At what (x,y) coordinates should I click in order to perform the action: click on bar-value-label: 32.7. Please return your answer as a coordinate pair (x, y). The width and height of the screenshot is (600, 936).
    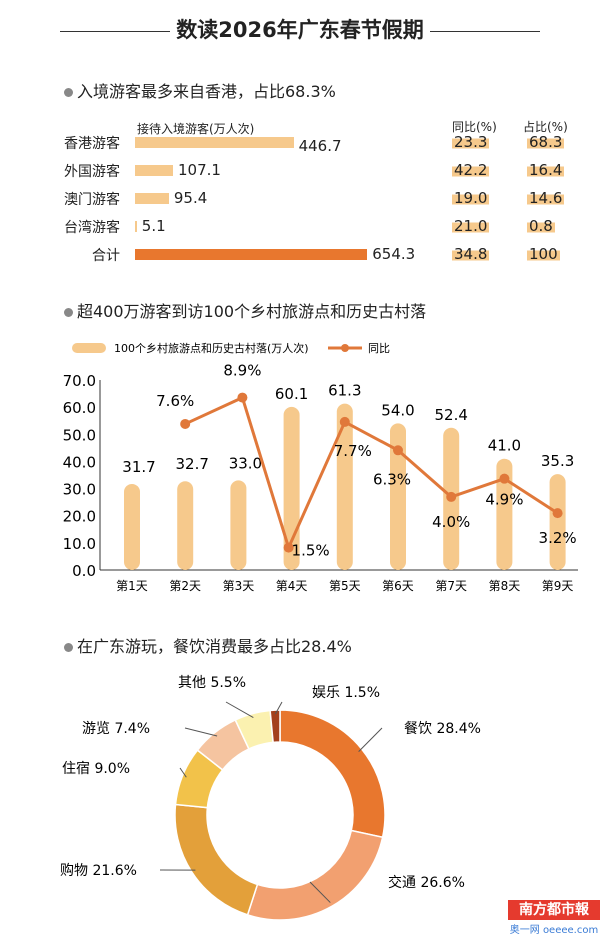
    Looking at the image, I should click on (191, 464).